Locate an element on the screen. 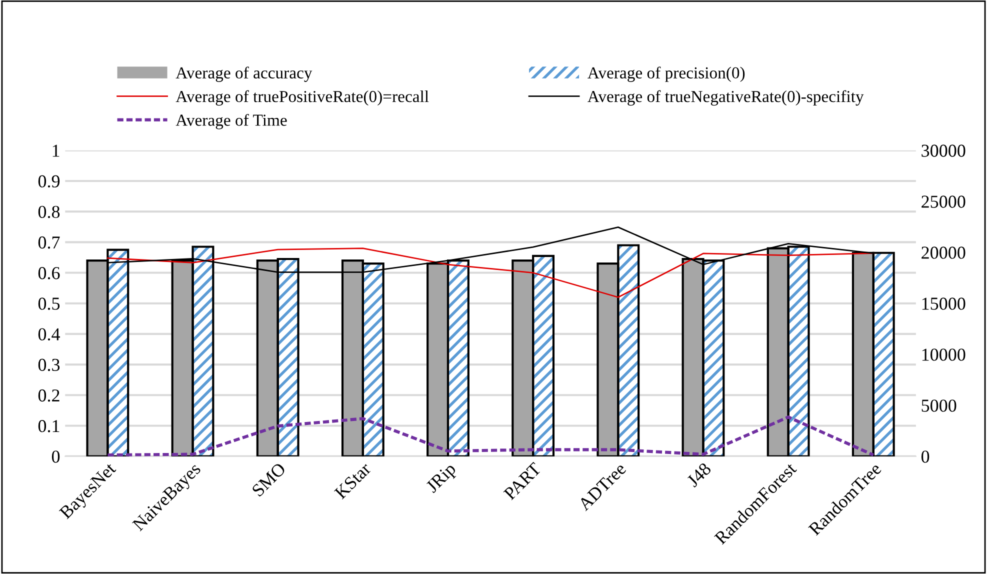  y-tick-label: 0.3 is located at coordinates (49, 365).